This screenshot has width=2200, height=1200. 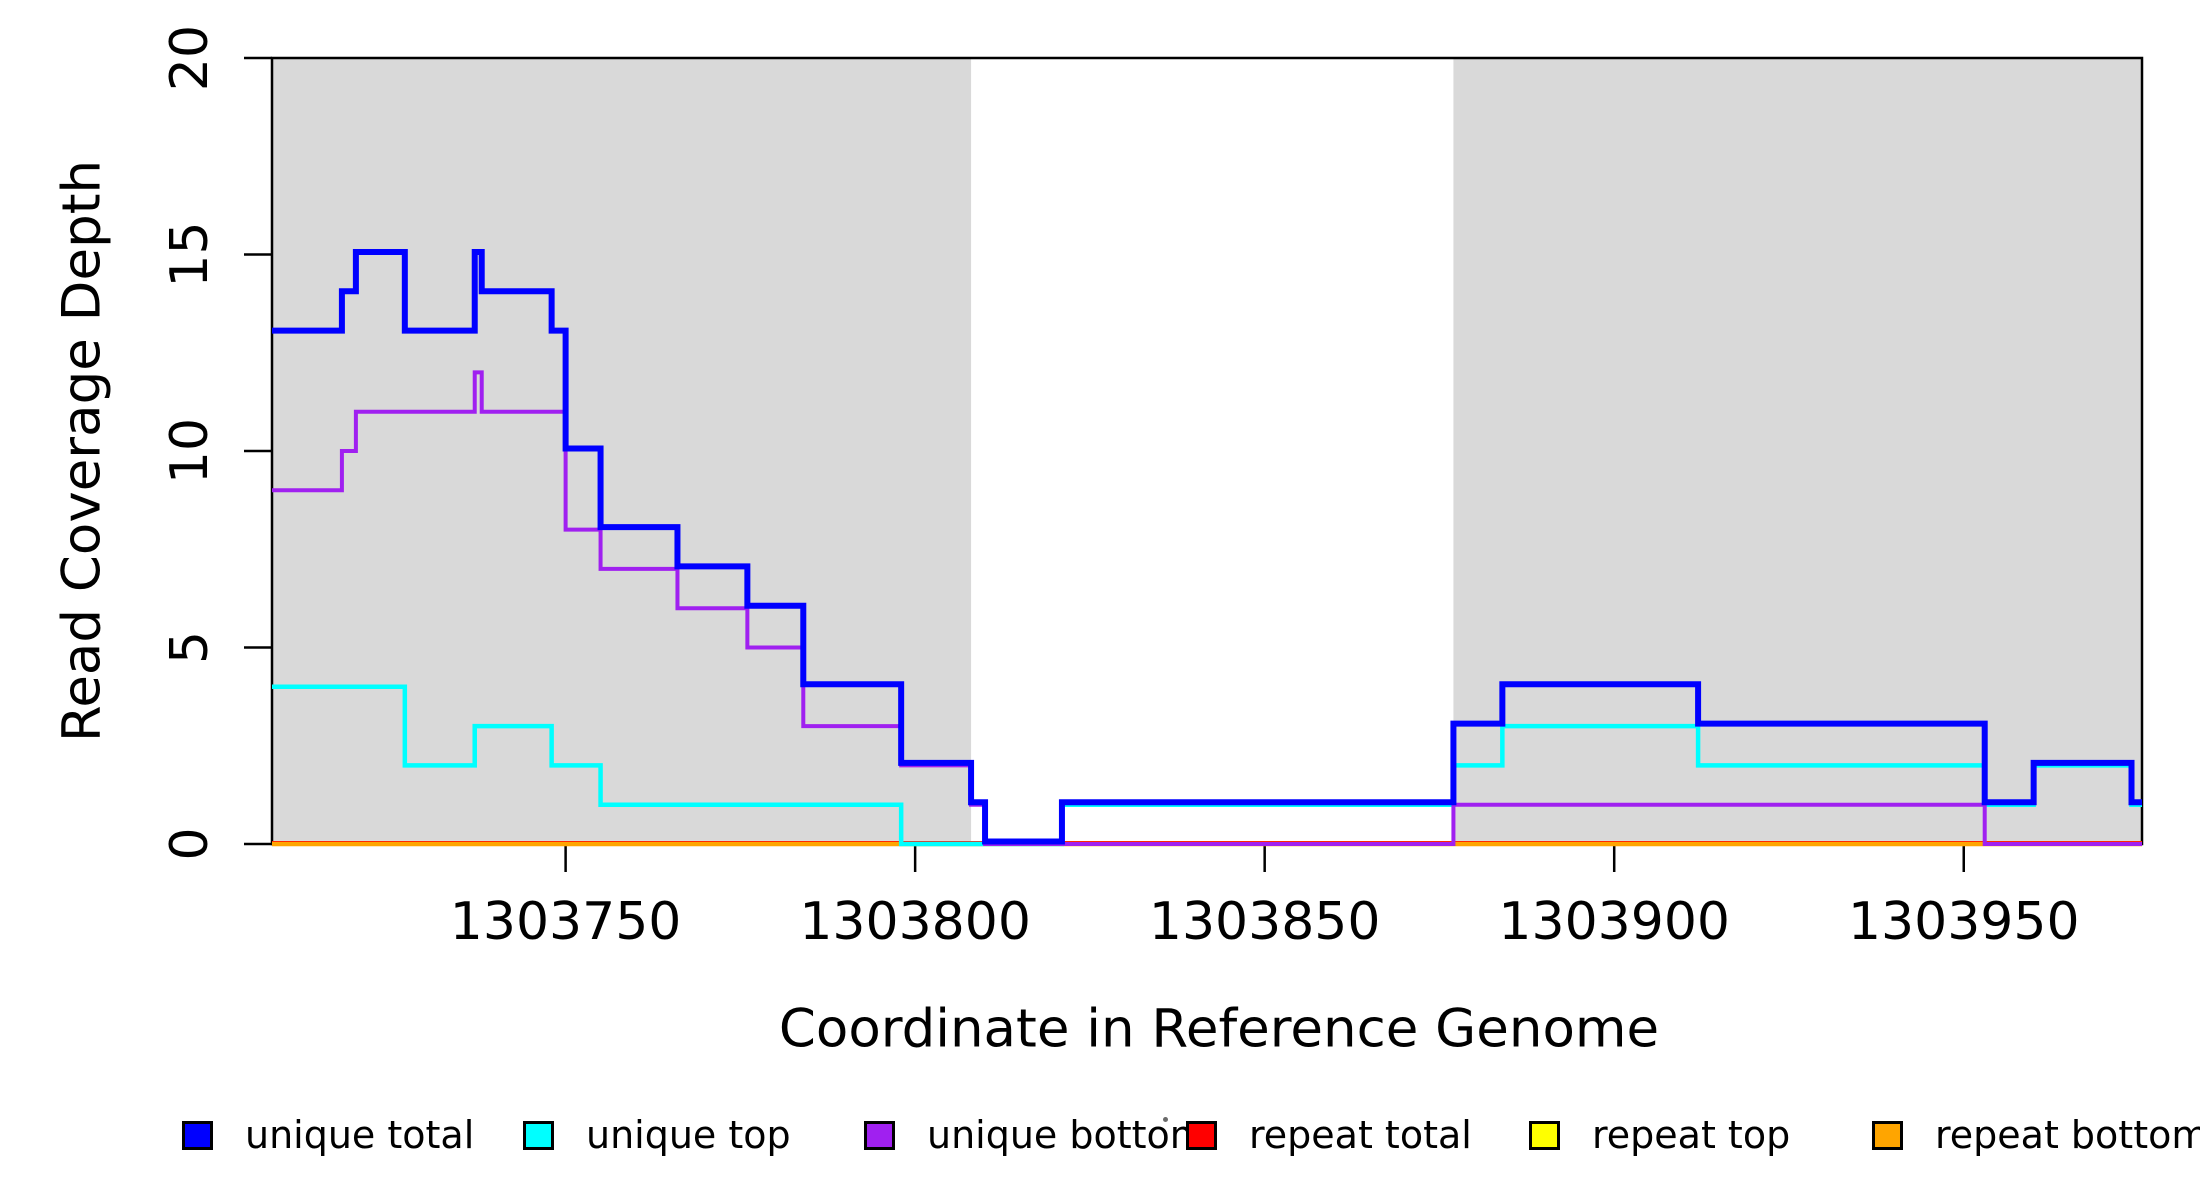 I want to click on legend-label: repeat total, so click(x=1360, y=1135).